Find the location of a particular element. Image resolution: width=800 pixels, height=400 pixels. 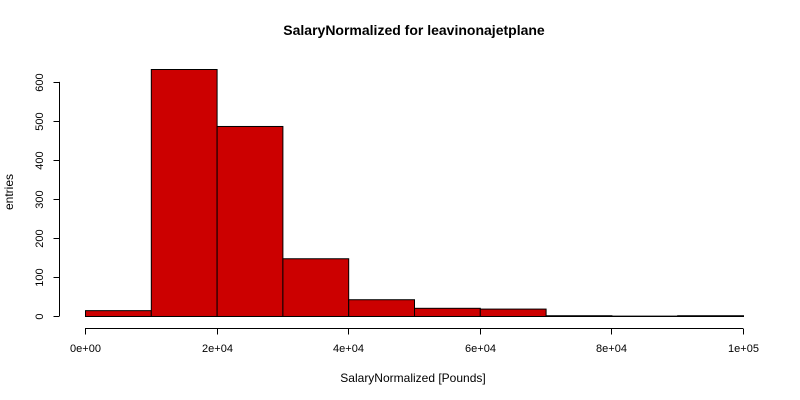

y-tick-label: 400 is located at coordinates (40, 160).